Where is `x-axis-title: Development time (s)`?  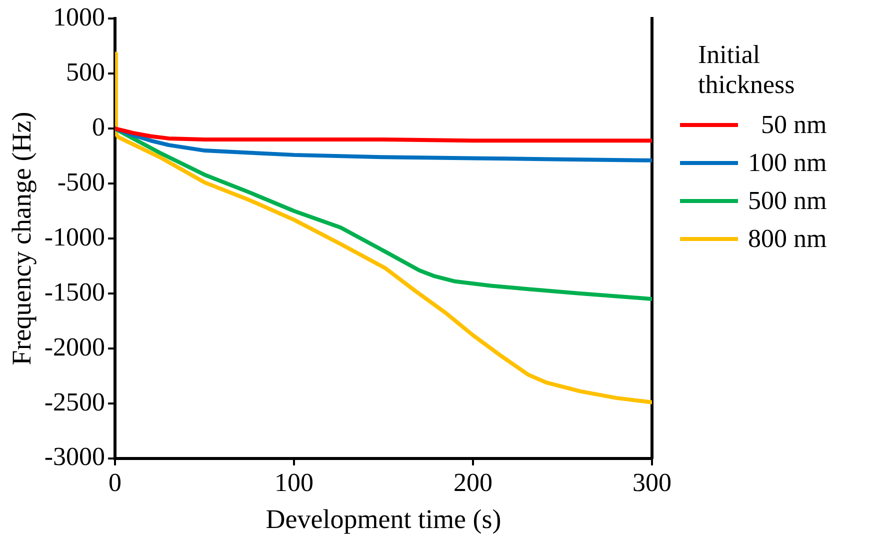 x-axis-title: Development time (s) is located at coordinates (384, 519).